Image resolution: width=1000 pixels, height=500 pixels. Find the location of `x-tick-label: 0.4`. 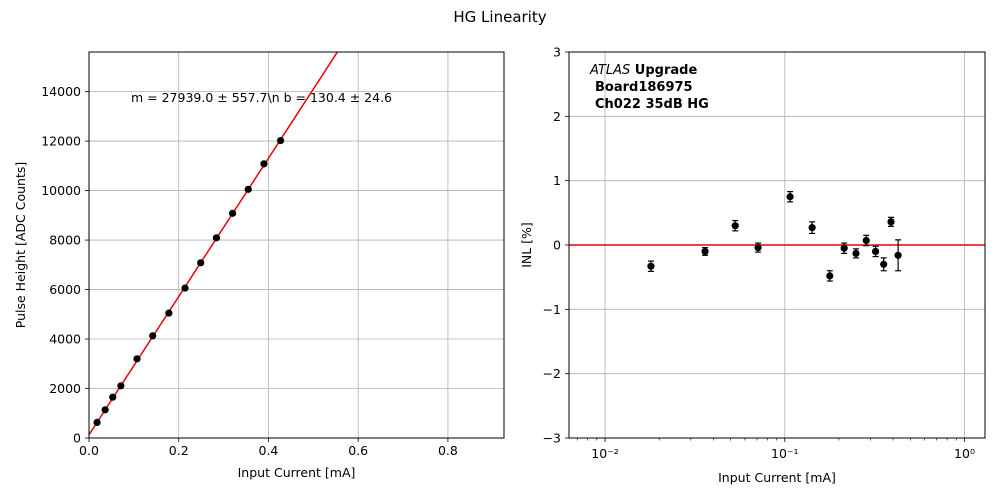

x-tick-label: 0.4 is located at coordinates (269, 450).